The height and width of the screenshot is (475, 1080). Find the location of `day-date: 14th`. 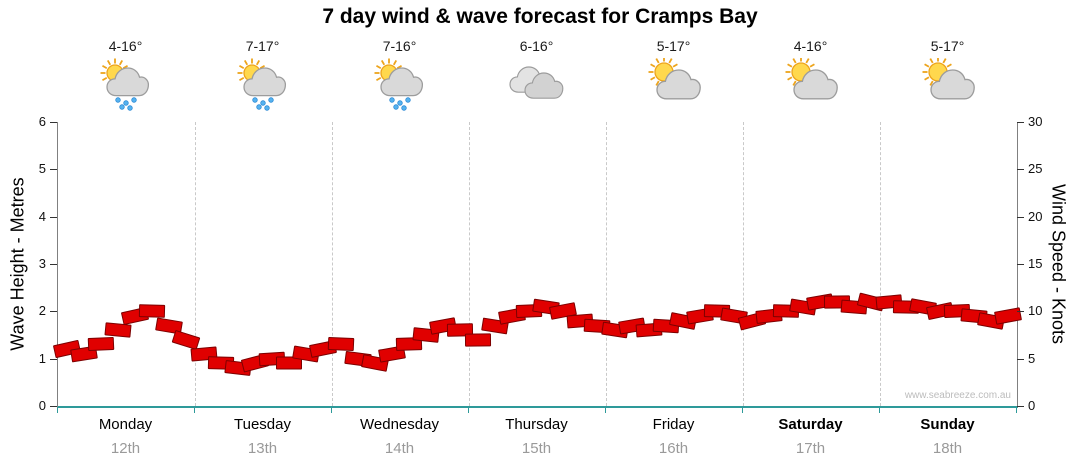

day-date: 14th is located at coordinates (399, 448).